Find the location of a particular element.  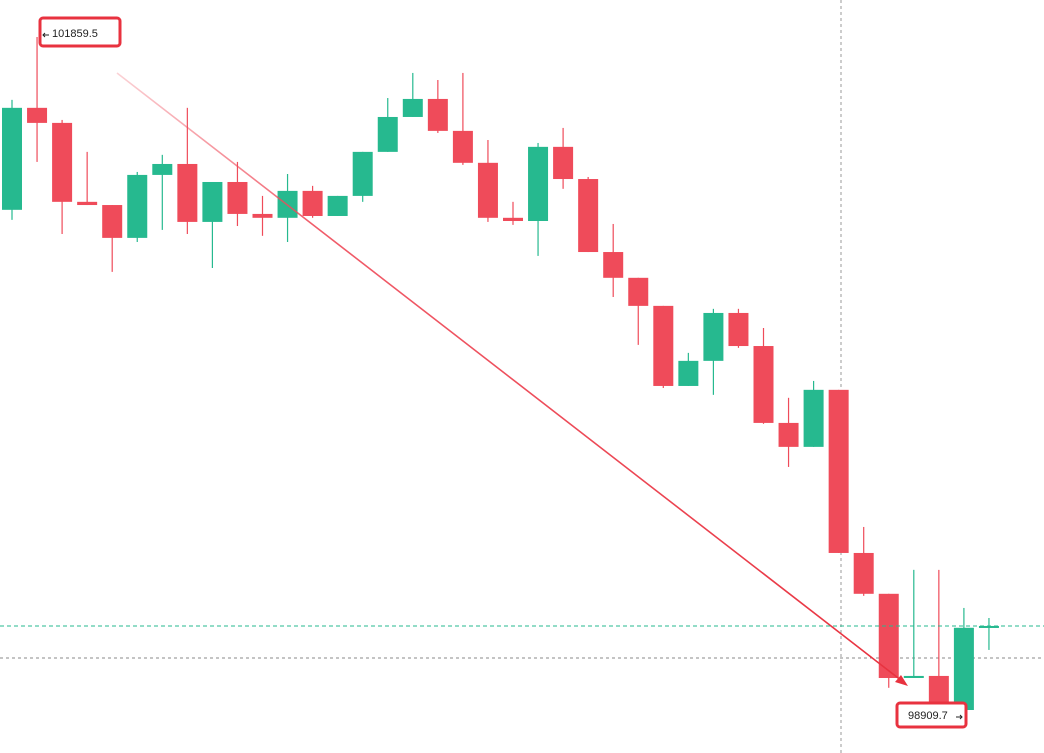

right-arrow is located at coordinates (959, 717).